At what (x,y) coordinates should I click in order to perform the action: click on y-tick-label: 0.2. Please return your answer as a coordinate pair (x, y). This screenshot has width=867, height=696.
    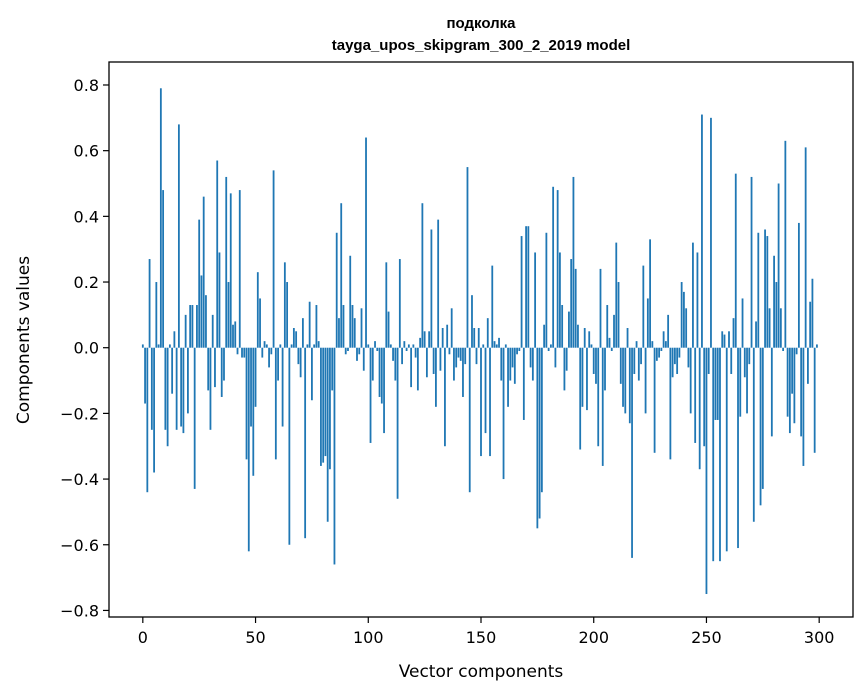
    Looking at the image, I should click on (86, 282).